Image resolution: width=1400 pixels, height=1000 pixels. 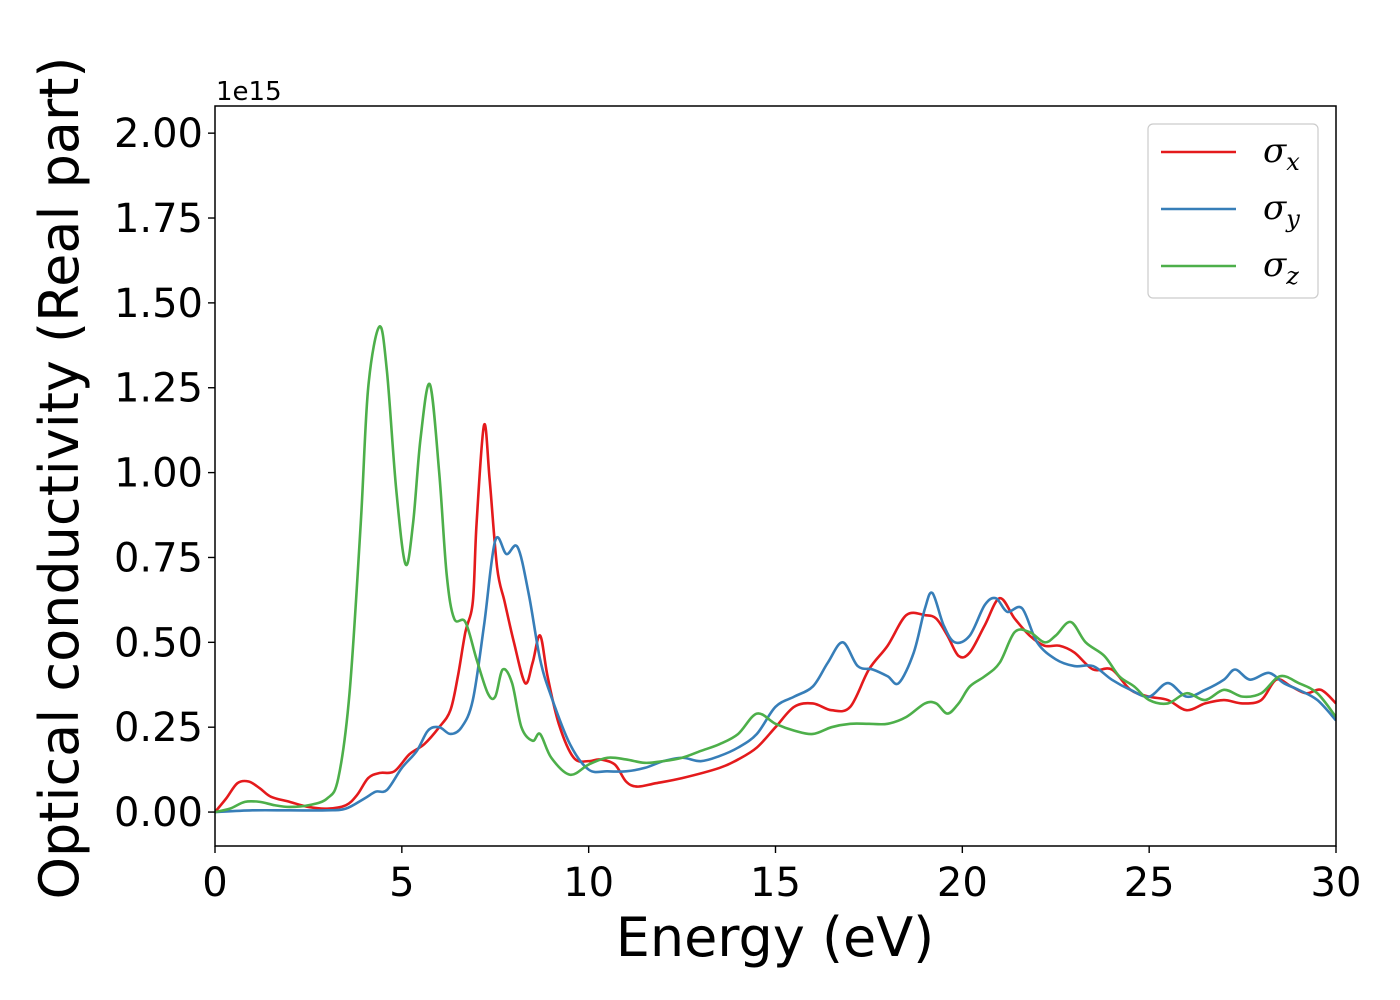 I want to click on x-tick-label: 5, so click(x=401, y=883).